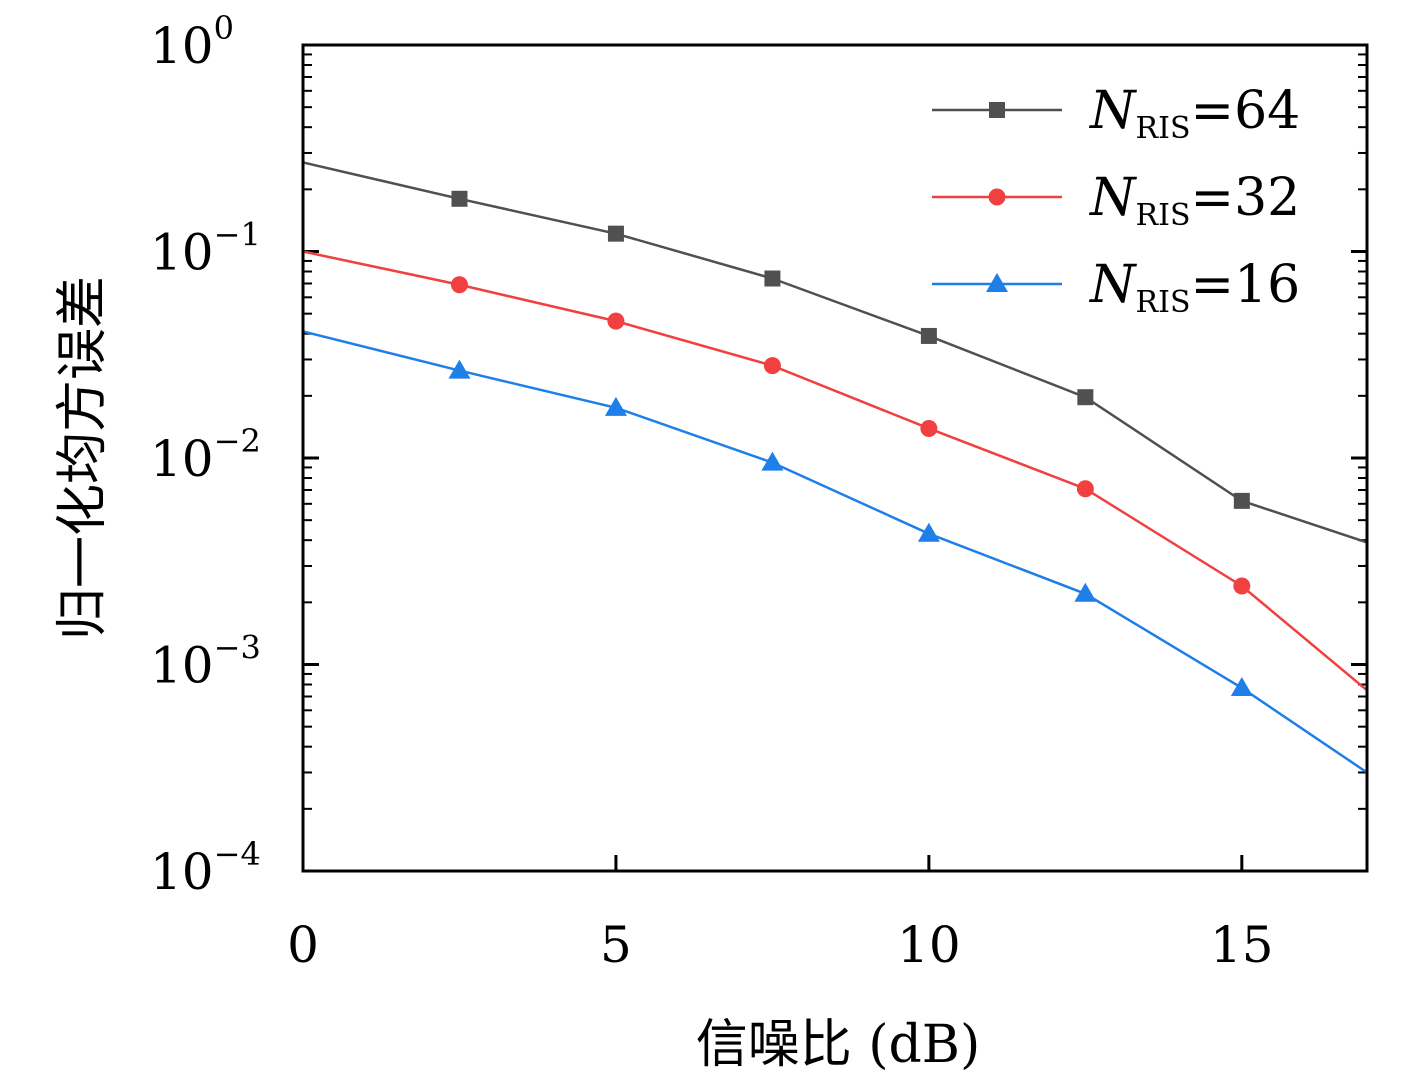 The width and height of the screenshot is (1417, 1084). What do you see at coordinates (205, 868) in the screenshot?
I see `y-tick-label: 10⁻⁴` at bounding box center [205, 868].